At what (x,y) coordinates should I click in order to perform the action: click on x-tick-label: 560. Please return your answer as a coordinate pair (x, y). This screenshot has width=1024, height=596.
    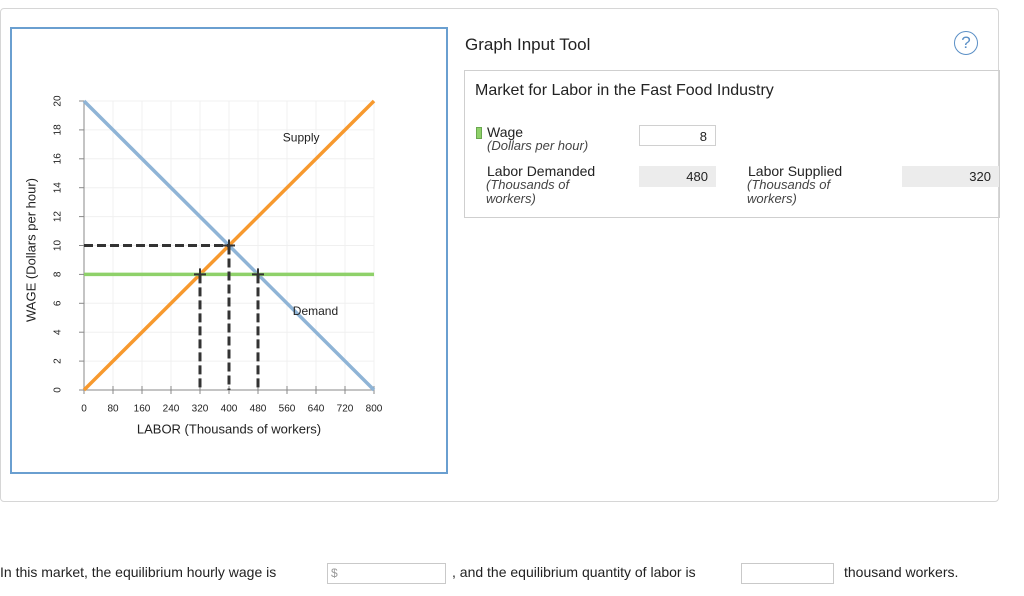
    Looking at the image, I should click on (287, 409).